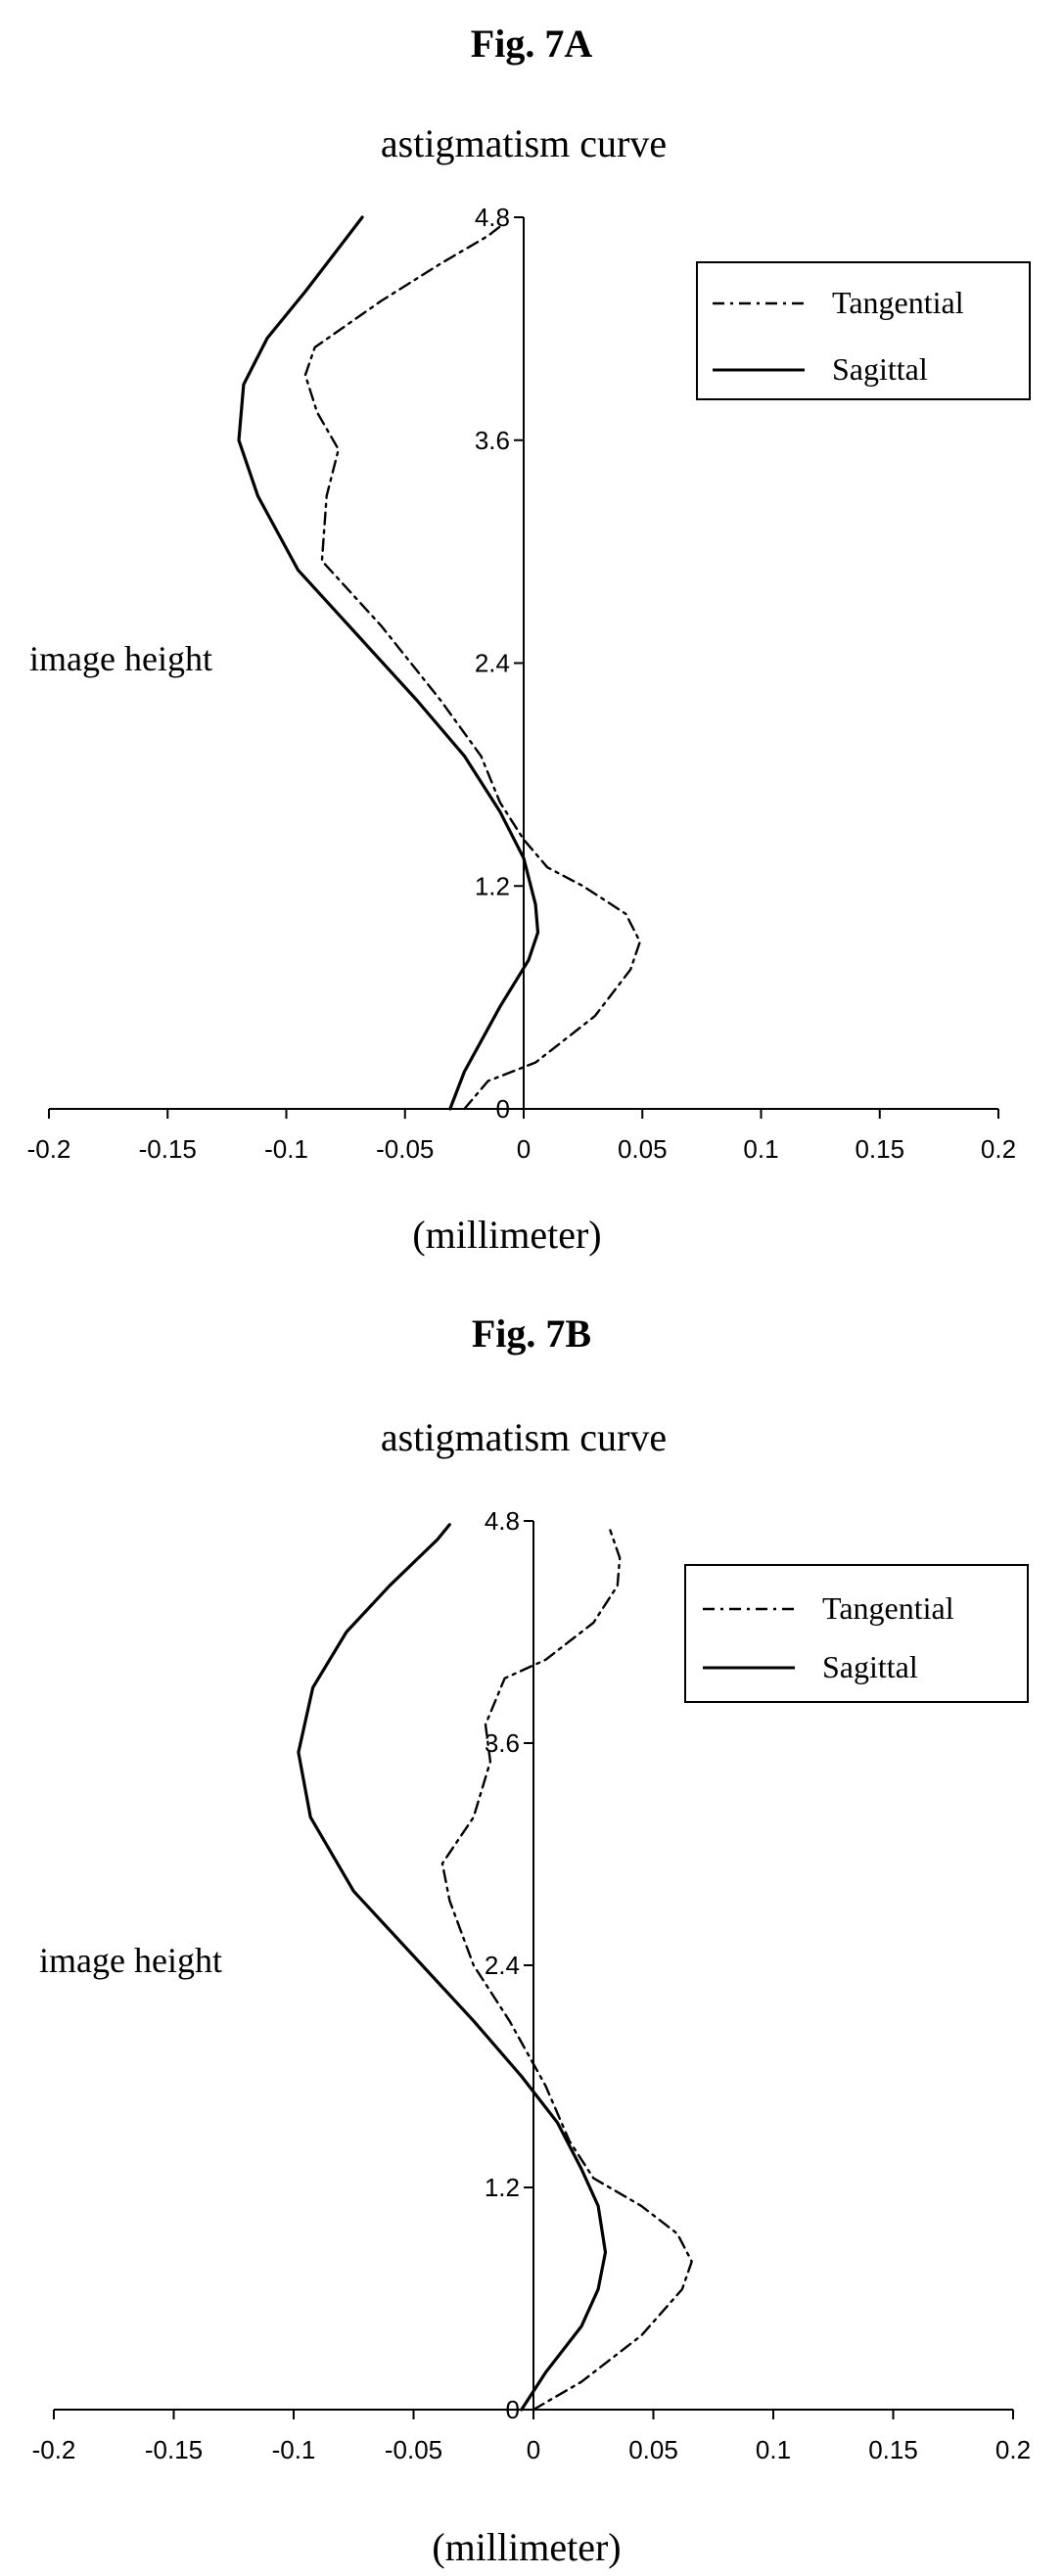  What do you see at coordinates (532, 44) in the screenshot?
I see `figure-label: Fig. 7A` at bounding box center [532, 44].